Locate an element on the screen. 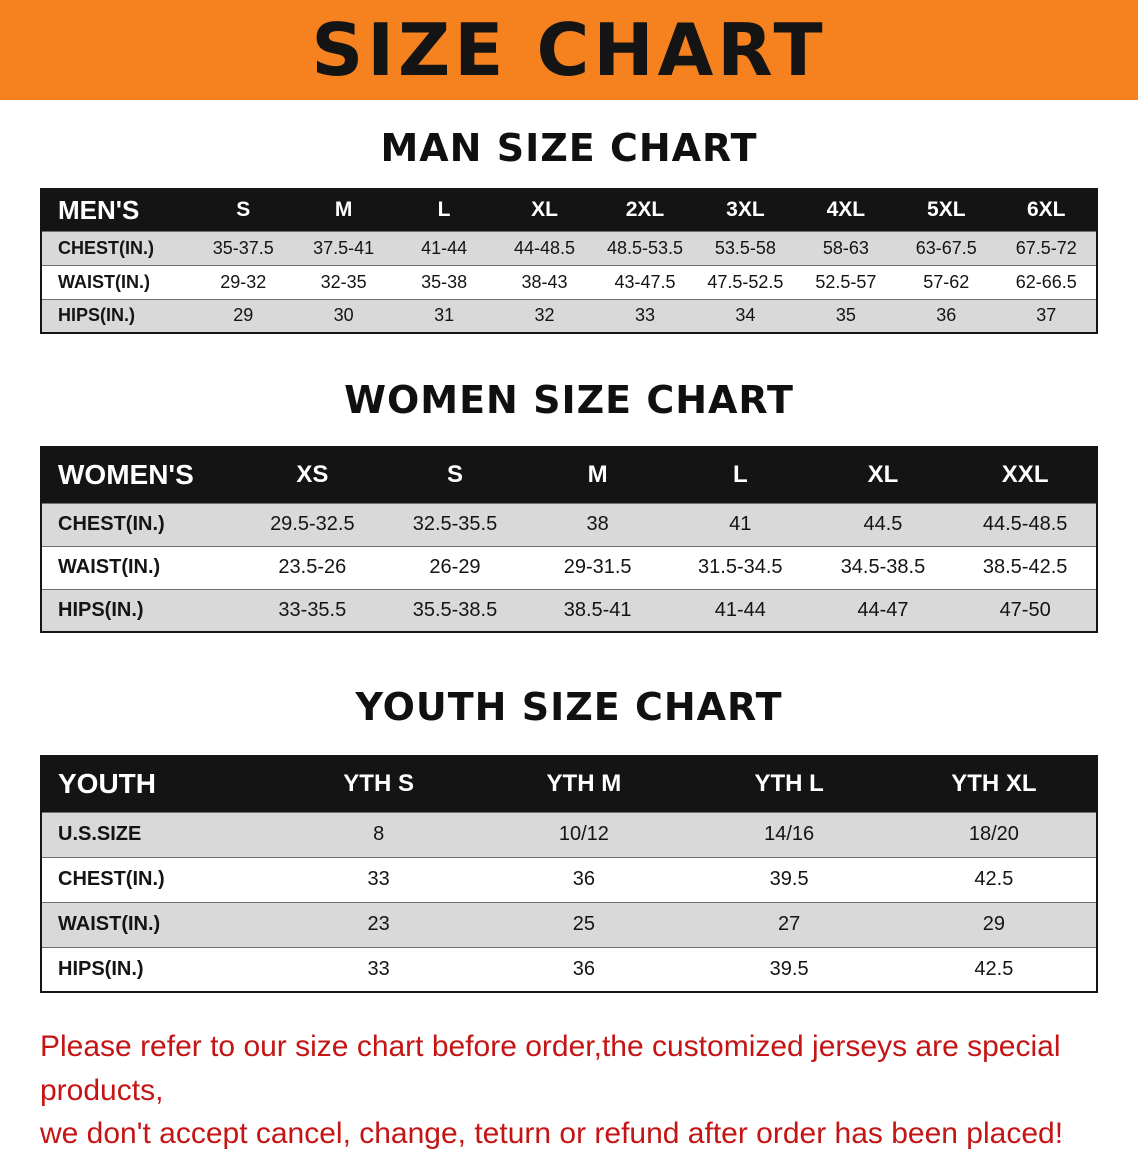  size-value-cell: 44.5-48.5 is located at coordinates (1025, 524).